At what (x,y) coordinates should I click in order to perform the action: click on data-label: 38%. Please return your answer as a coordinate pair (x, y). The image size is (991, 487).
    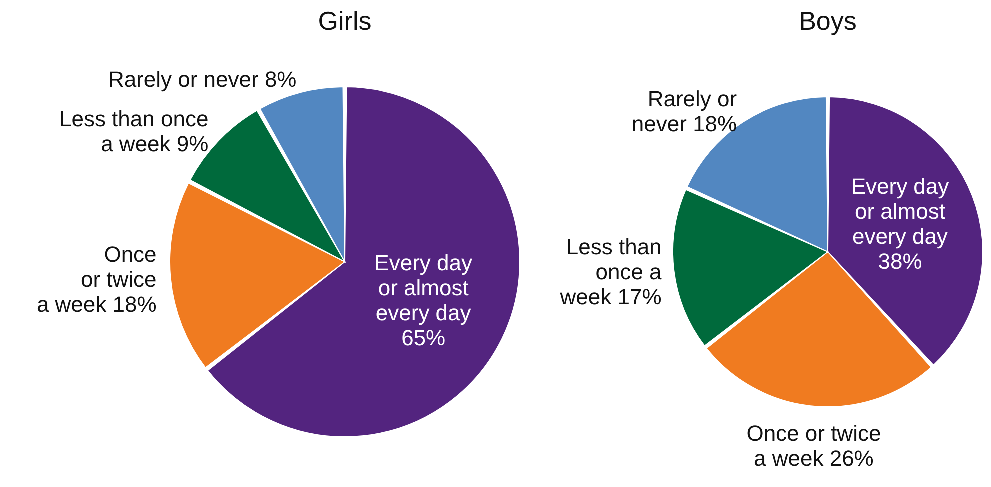
    Looking at the image, I should click on (900, 261).